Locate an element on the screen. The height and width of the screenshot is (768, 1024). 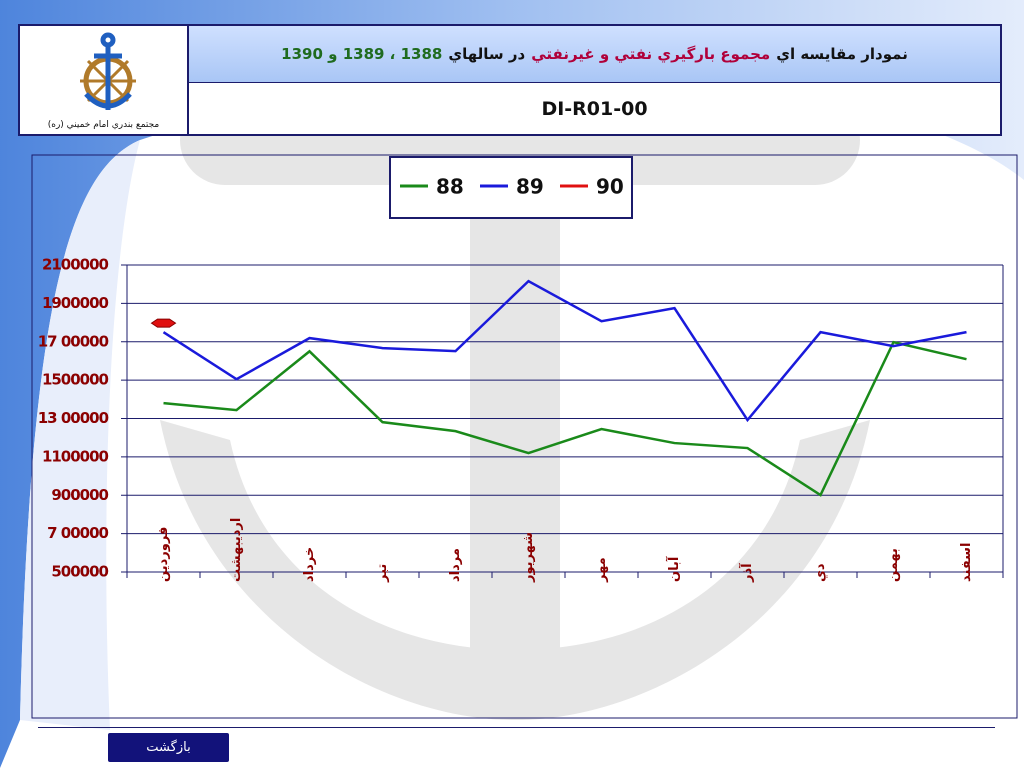
logo-caption: مجتمع بندري امام خميني (ره) is located at coordinates (103, 125).